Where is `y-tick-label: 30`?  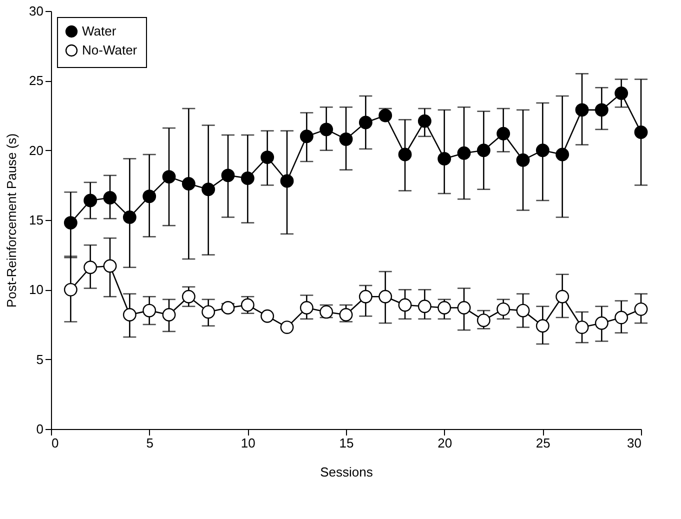 y-tick-label: 30 is located at coordinates (36, 11).